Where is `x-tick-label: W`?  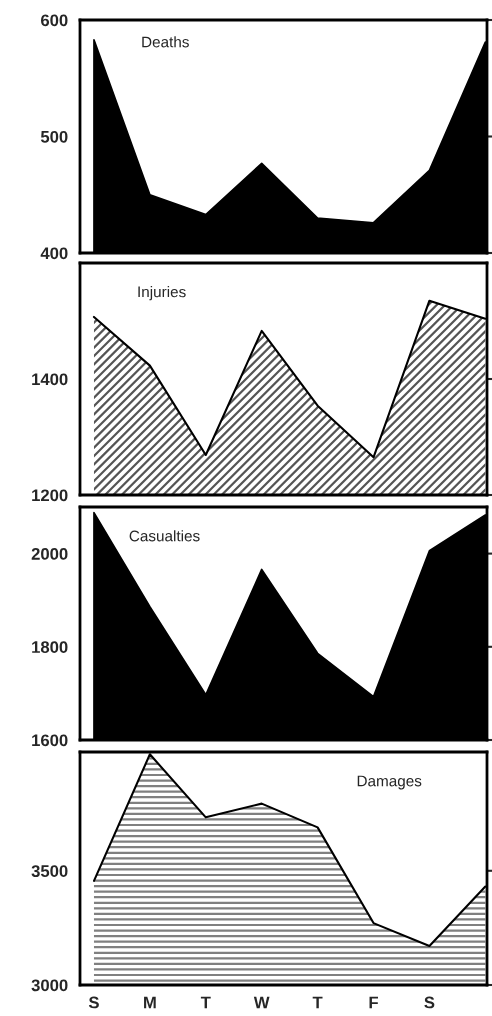
x-tick-label: W is located at coordinates (261, 1002).